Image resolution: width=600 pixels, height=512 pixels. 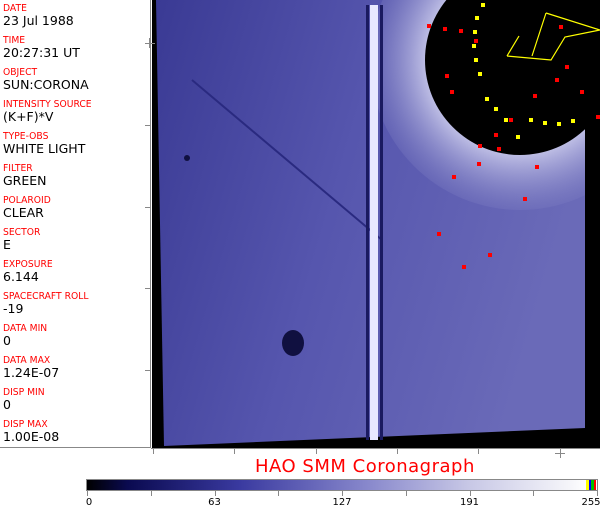 What do you see at coordinates (14, 40) in the screenshot?
I see `field-label: TIME` at bounding box center [14, 40].